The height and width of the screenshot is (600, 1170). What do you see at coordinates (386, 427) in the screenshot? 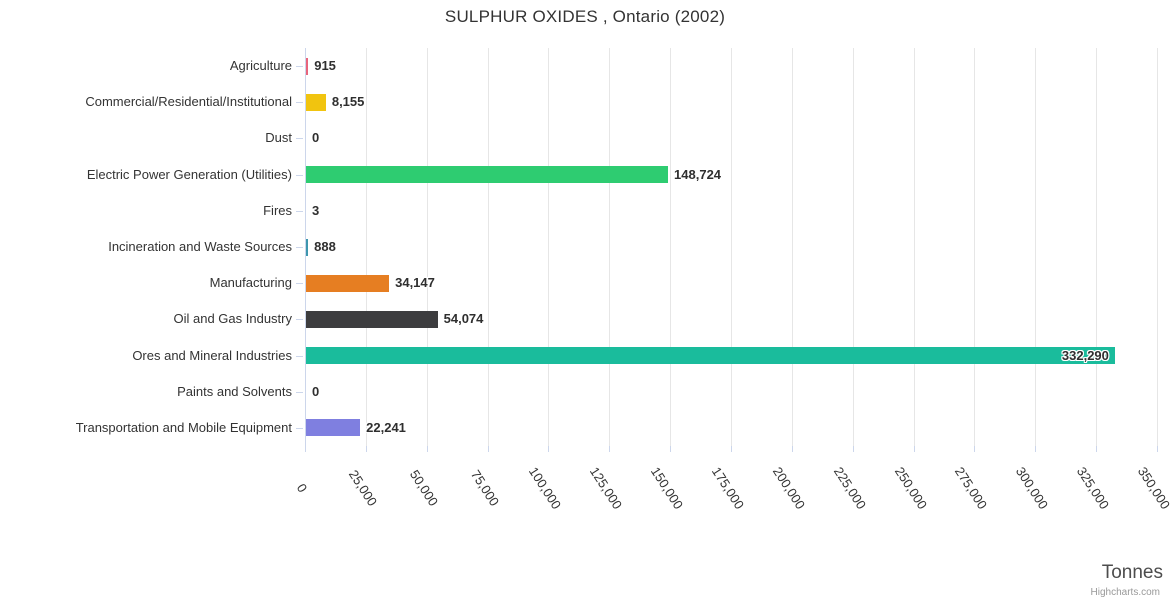
I see `value-label: 22,241` at bounding box center [386, 427].